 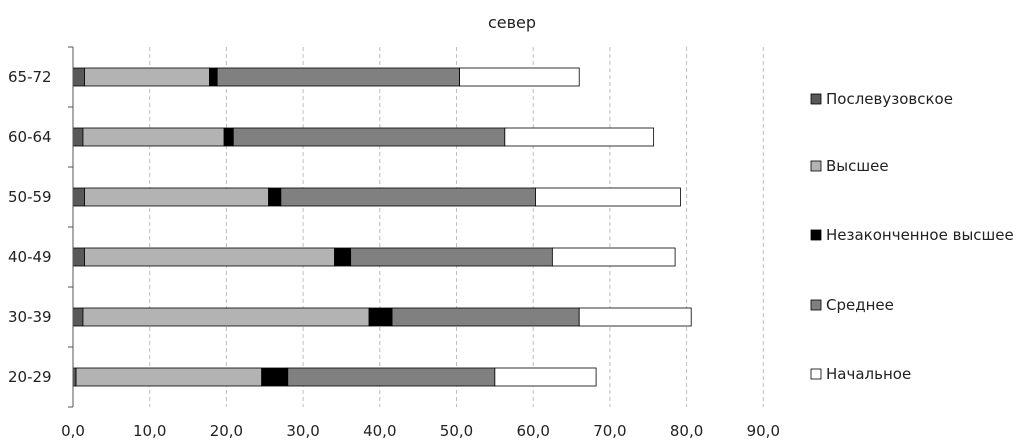 What do you see at coordinates (686, 431) in the screenshot?
I see `x-tick-label: 80,0` at bounding box center [686, 431].